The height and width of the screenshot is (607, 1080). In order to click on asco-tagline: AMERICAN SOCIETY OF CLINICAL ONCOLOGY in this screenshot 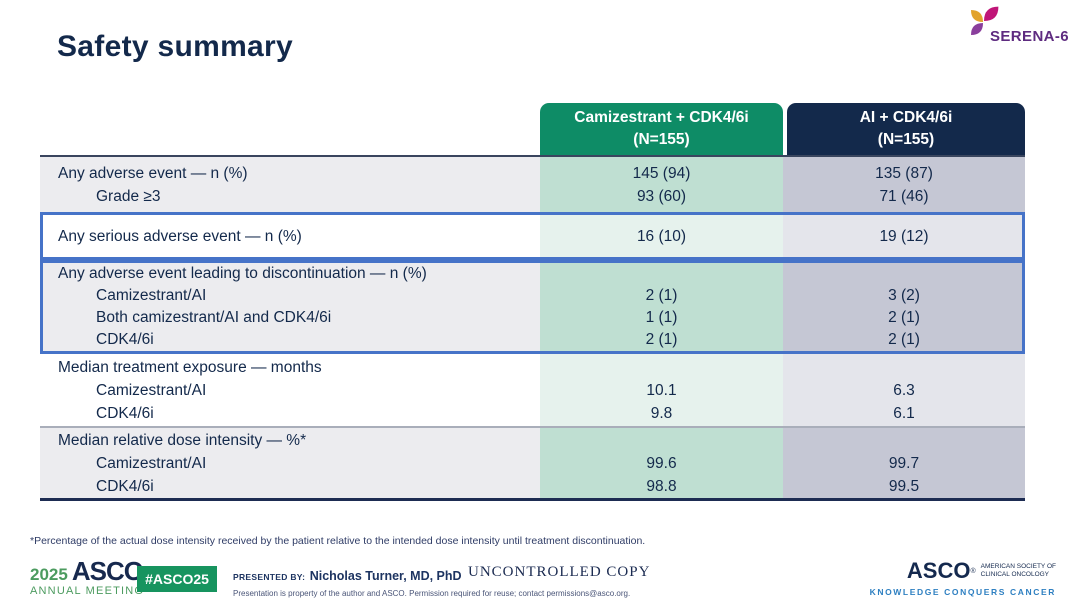, I will do `click(1018, 571)`.